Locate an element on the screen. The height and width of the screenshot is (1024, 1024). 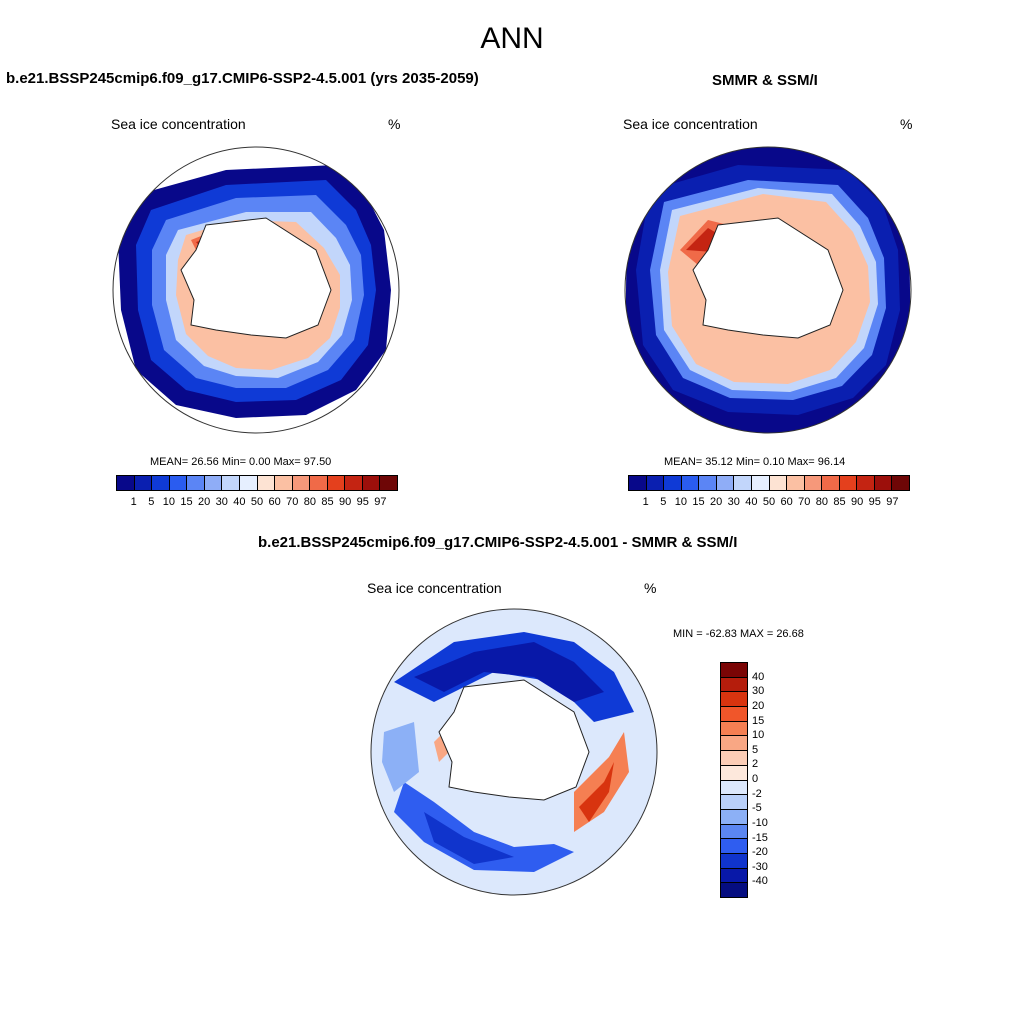
colorbar-tick-label: -10 is located at coordinates (760, 822).